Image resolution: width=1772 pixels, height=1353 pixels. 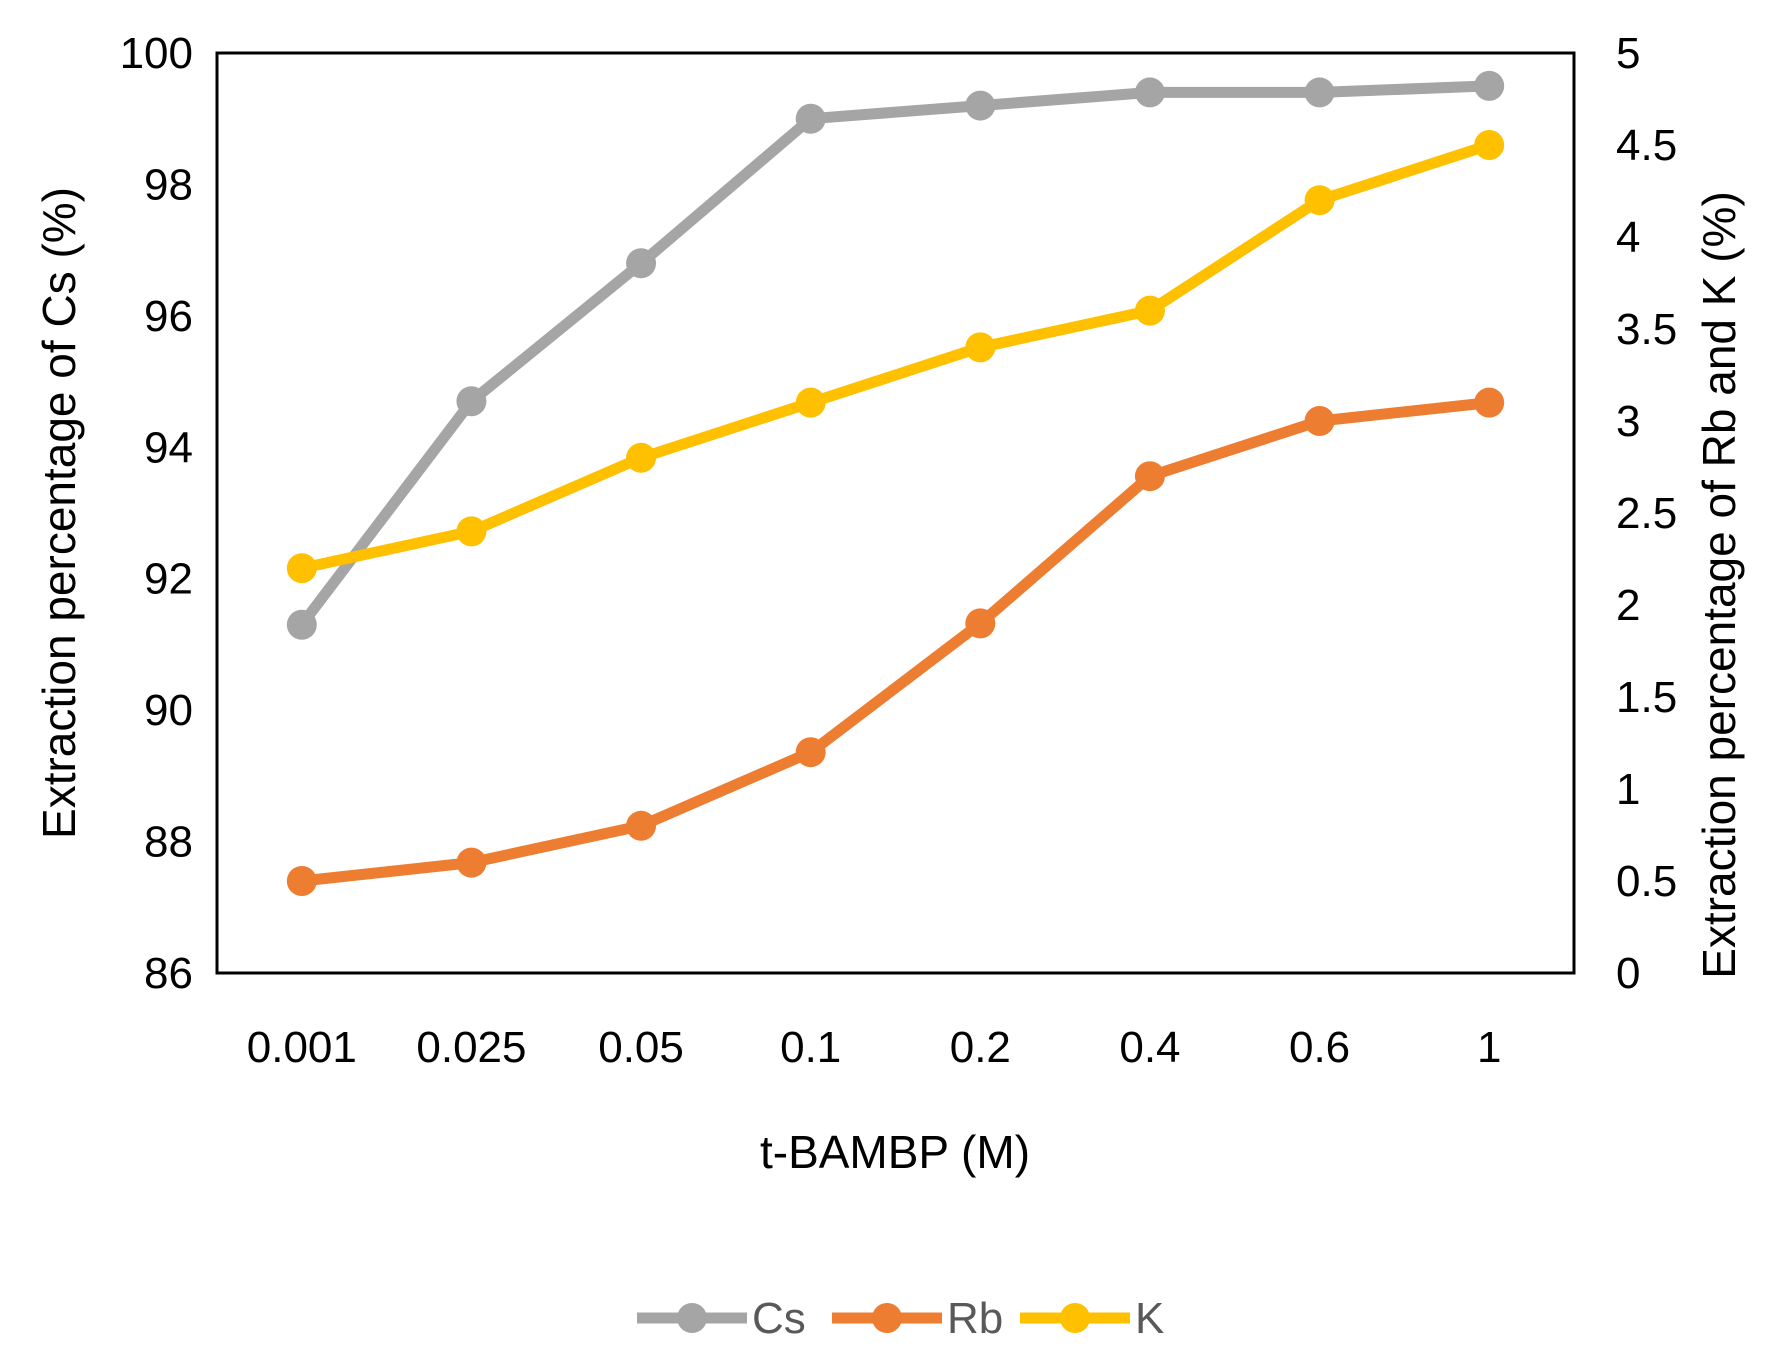 I want to click on x-tick-label: 0.025, so click(x=471, y=1047).